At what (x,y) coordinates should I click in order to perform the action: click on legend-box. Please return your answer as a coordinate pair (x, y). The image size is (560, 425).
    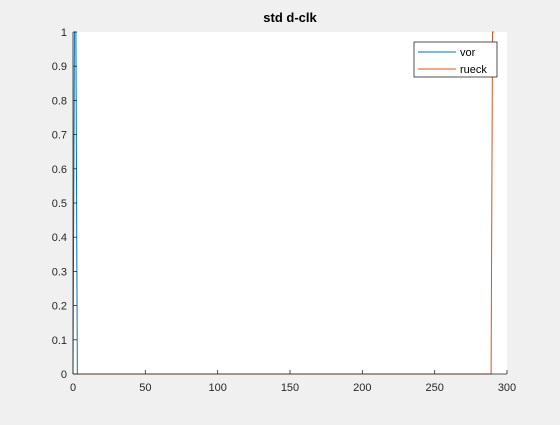
    Looking at the image, I should click on (455, 59).